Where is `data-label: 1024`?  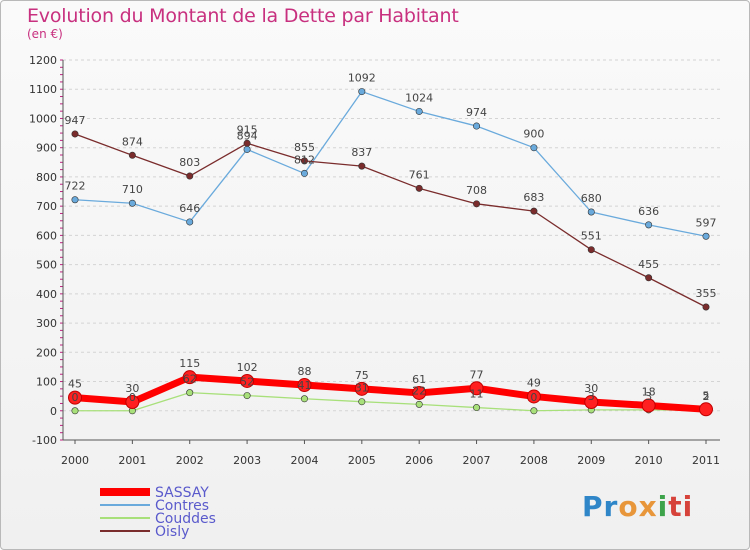 data-label: 1024 is located at coordinates (419, 97).